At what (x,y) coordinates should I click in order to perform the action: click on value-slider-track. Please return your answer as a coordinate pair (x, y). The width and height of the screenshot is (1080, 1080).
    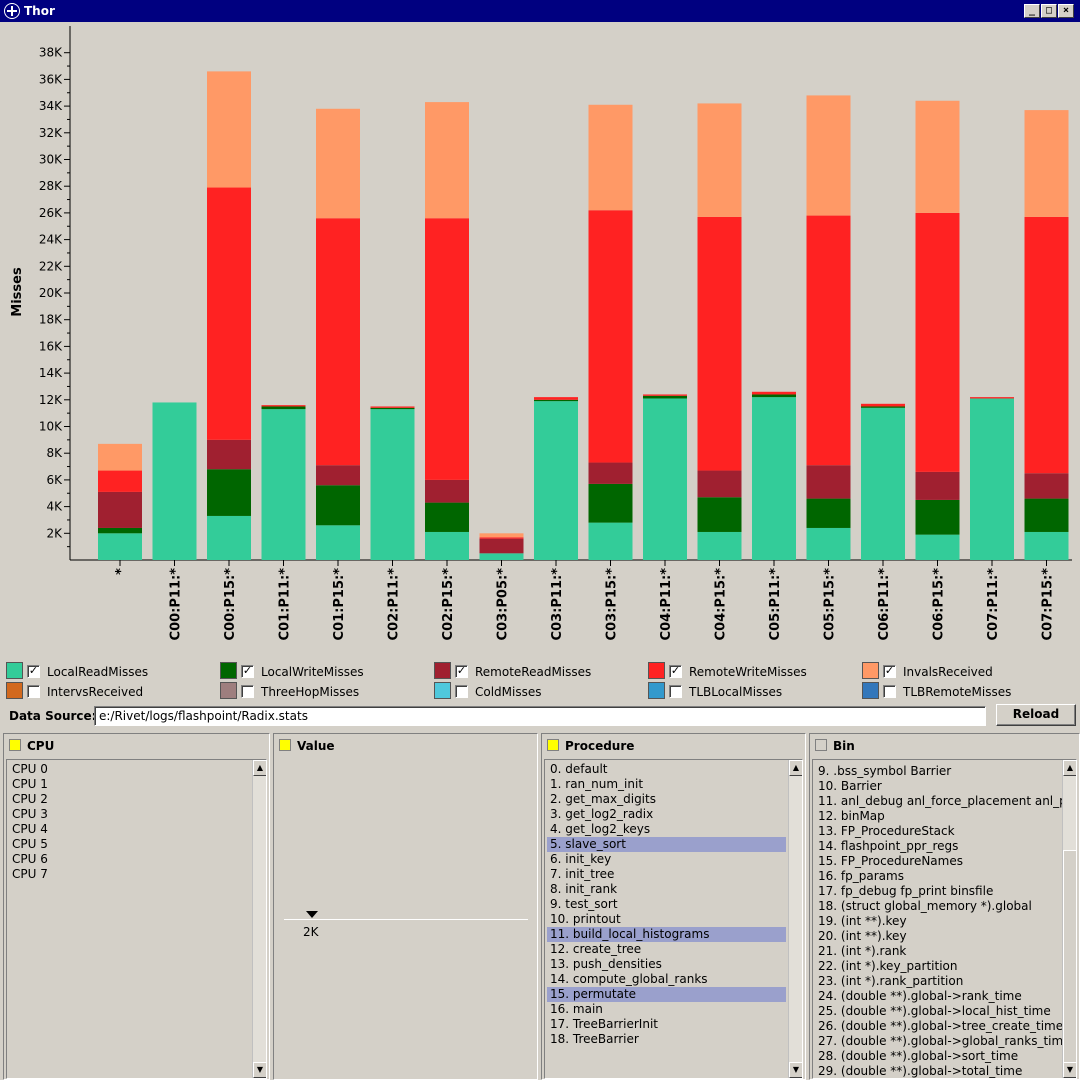
    Looking at the image, I should click on (406, 919).